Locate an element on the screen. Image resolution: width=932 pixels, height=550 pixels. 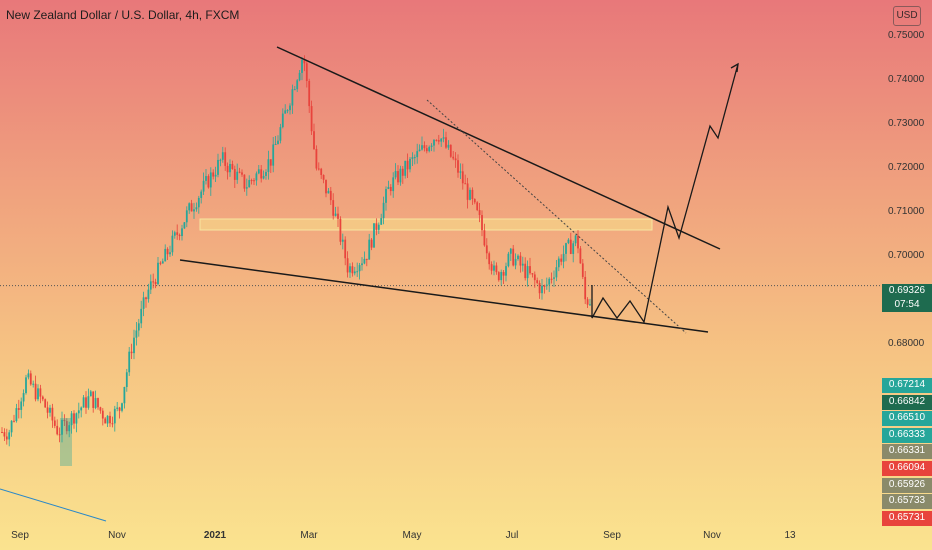
x-tick-label: Nov is located at coordinates (712, 535).